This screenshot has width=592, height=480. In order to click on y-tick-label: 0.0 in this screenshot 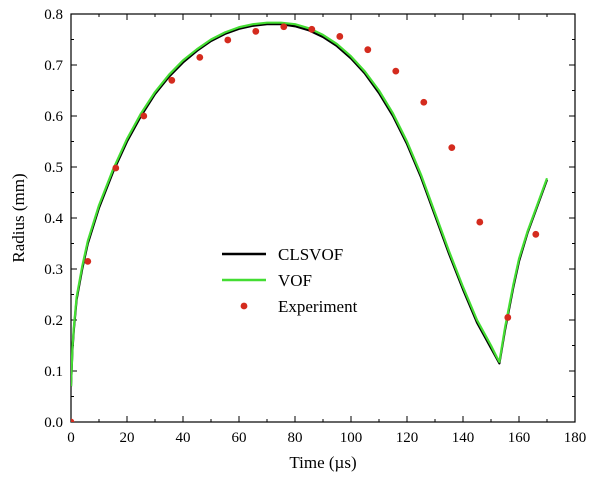, I will do `click(53, 423)`.